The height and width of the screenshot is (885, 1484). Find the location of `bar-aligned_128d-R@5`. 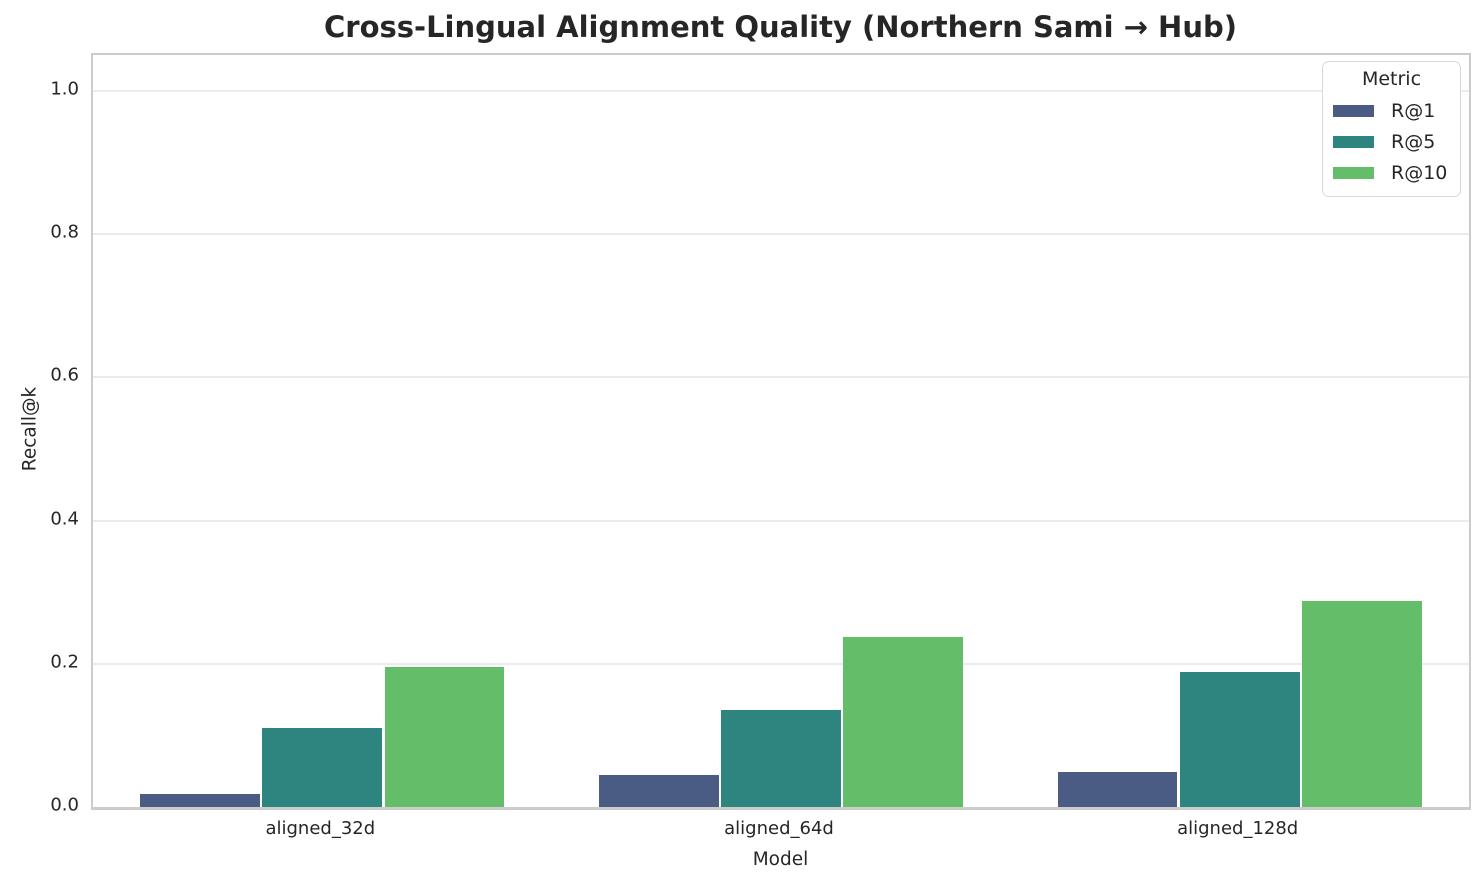

bar-aligned_128d-R@5 is located at coordinates (1239, 739).